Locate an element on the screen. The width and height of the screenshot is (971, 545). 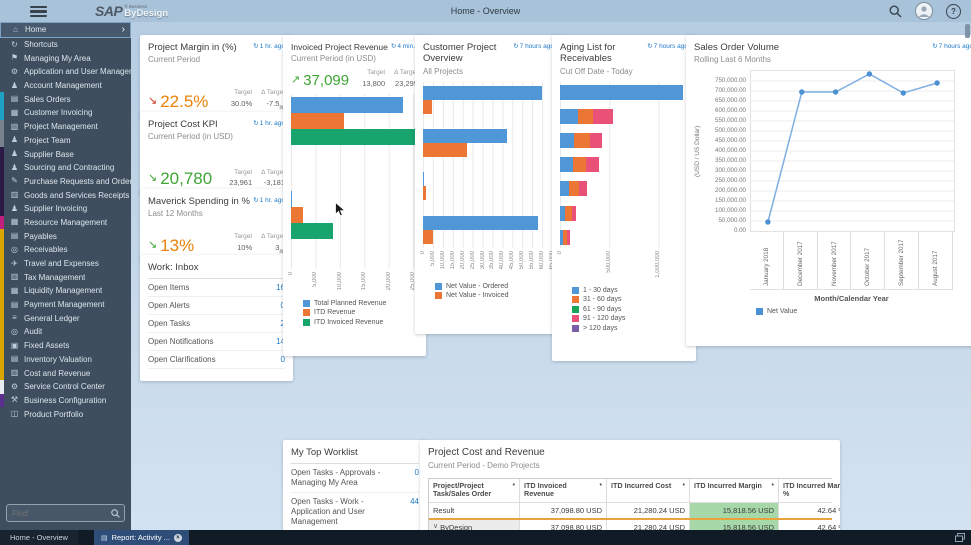
search-icon is located at coordinates (895, 11).